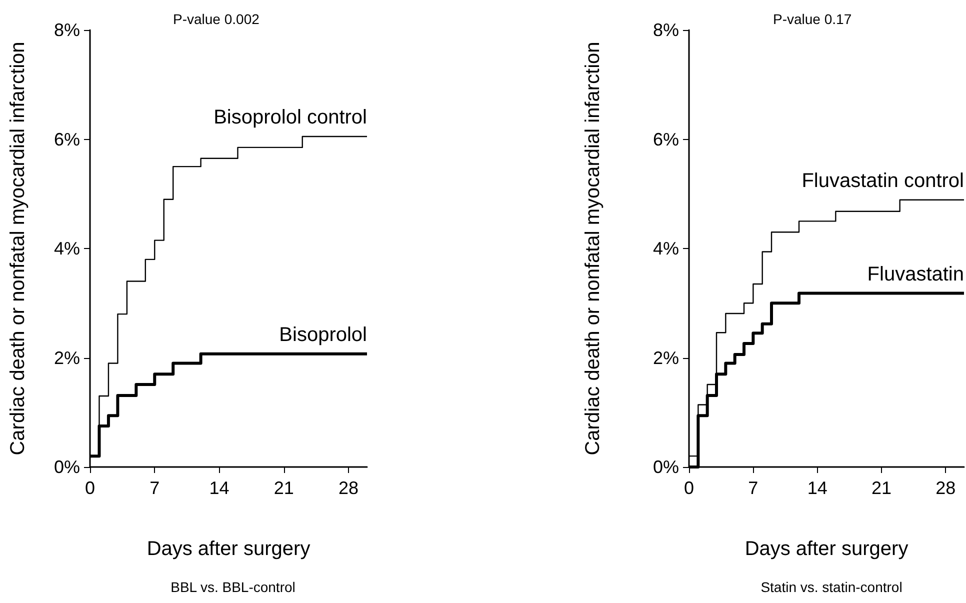 The image size is (966, 603). What do you see at coordinates (233, 587) in the screenshot?
I see `text: BBL vs. BBL-control` at bounding box center [233, 587].